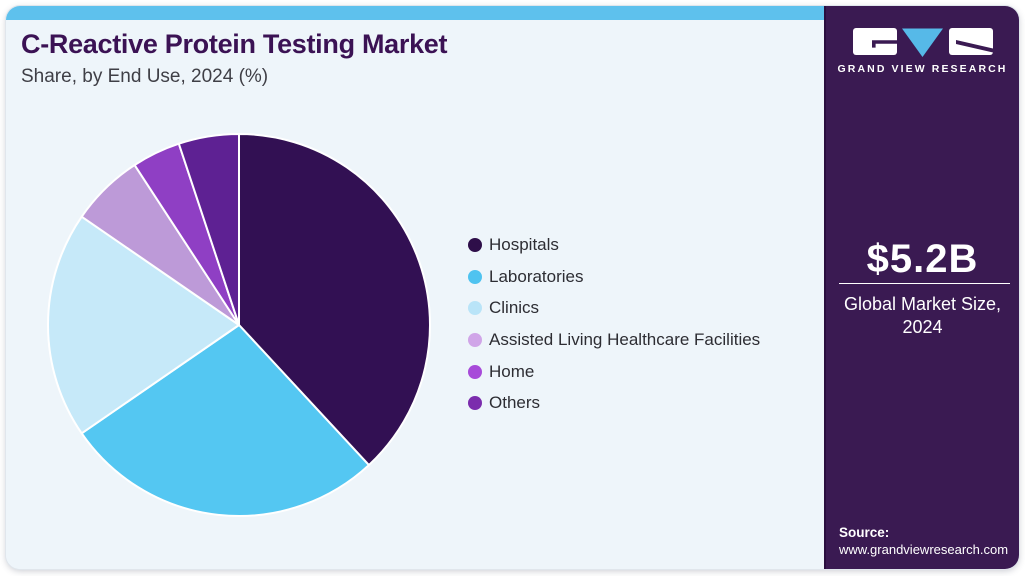  What do you see at coordinates (334, 300) in the screenshot?
I see `pie-slice-hospitals` at bounding box center [334, 300].